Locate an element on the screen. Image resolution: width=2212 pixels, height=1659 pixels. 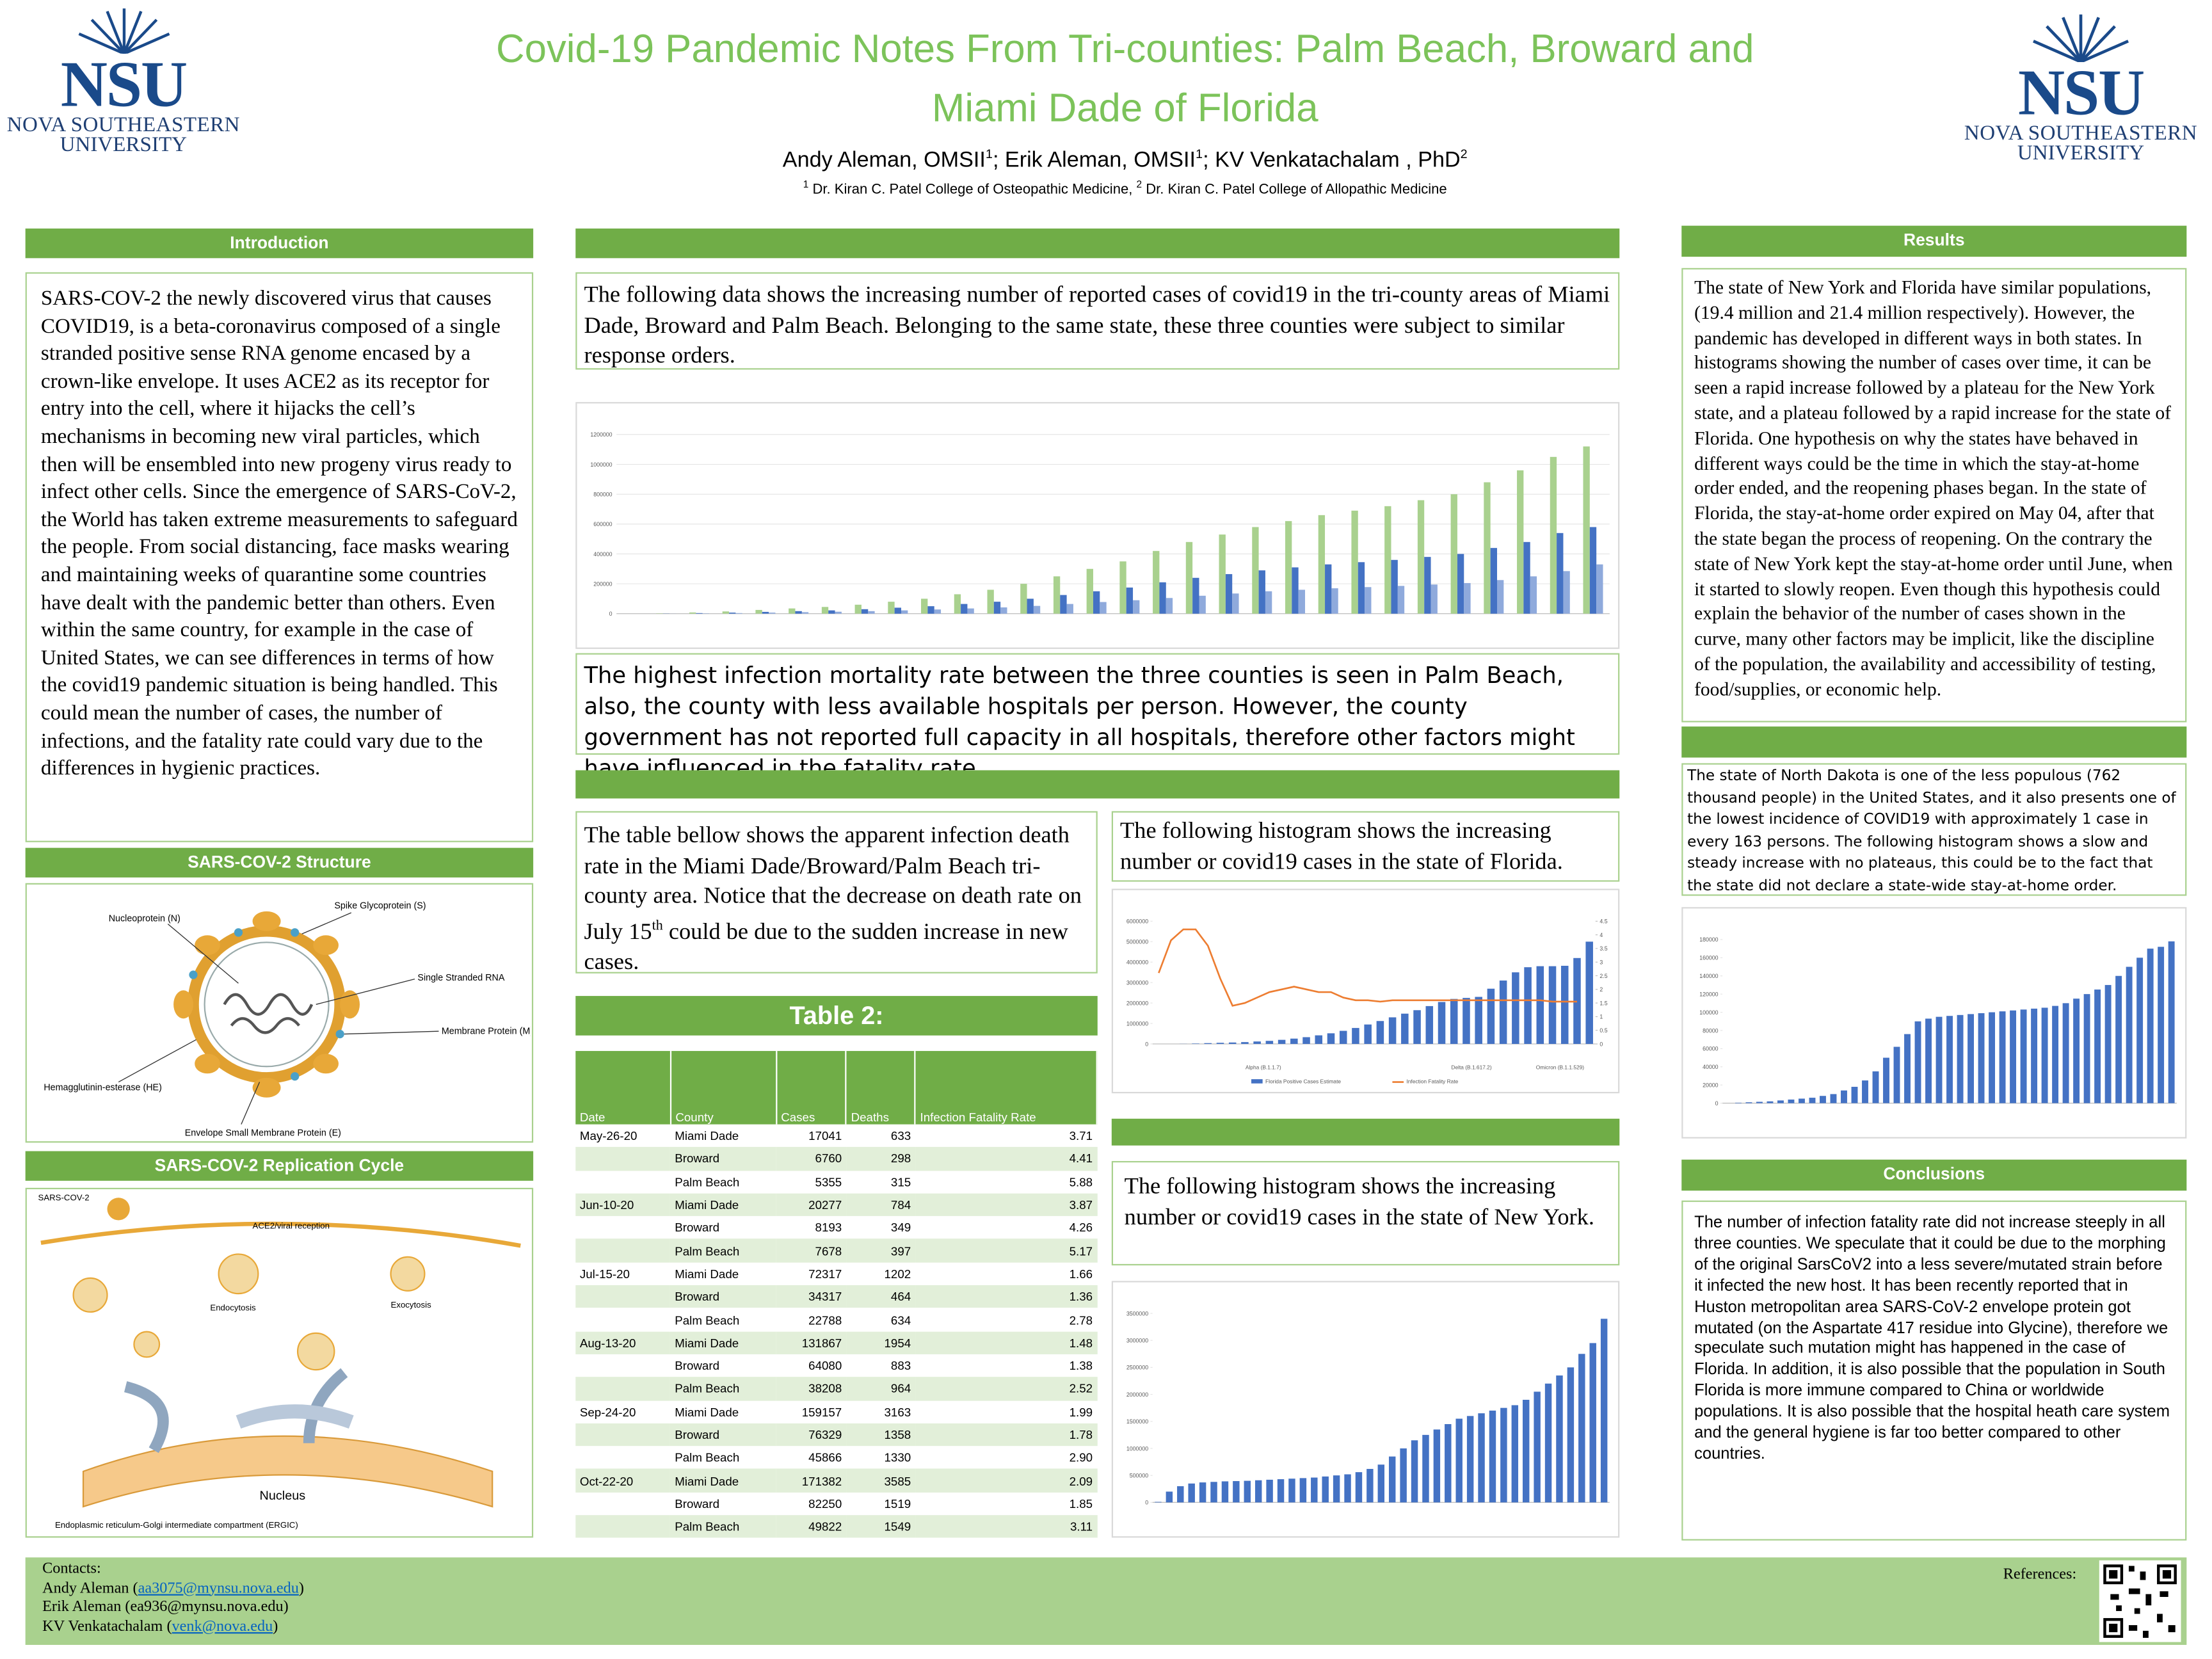
y-tick-label: 160000 is located at coordinates (1708, 958).